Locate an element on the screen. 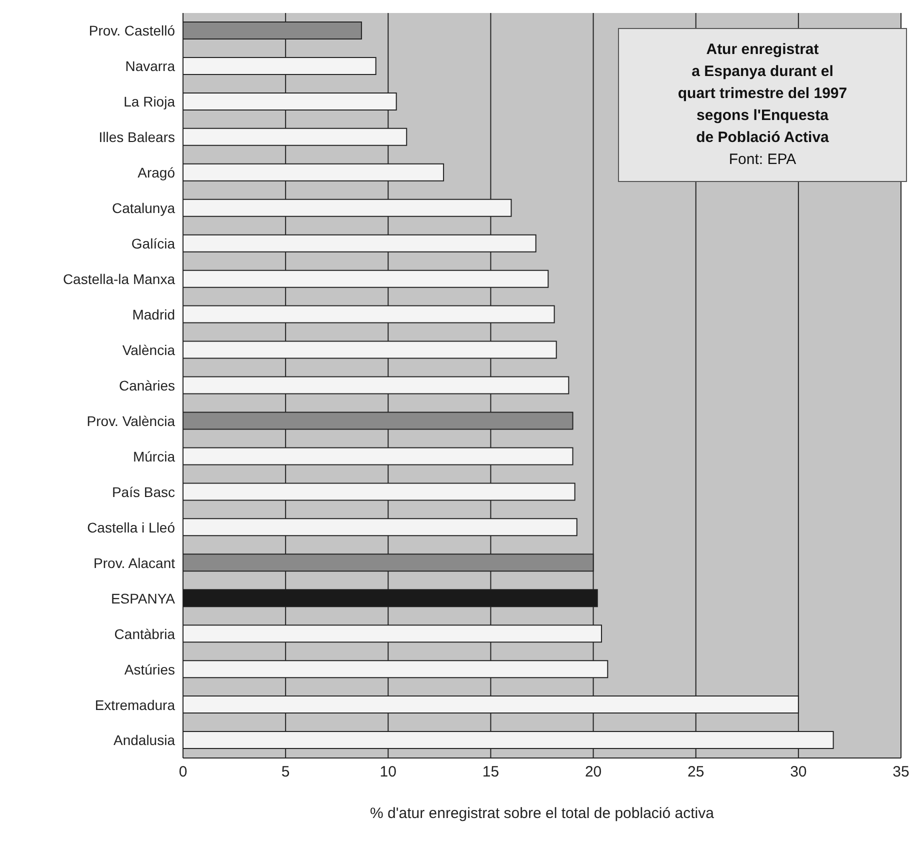  y-tick-label: Prov. Castelló is located at coordinates (132, 30).